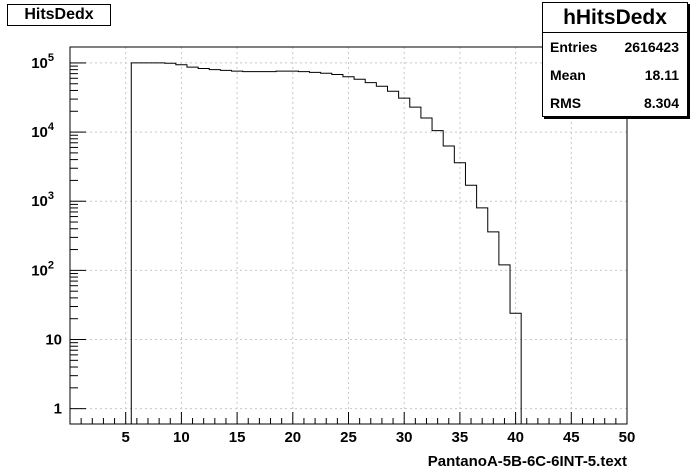 The width and height of the screenshot is (696, 472). What do you see at coordinates (527, 461) in the screenshot?
I see `x-axis-label: PantanoA-5B-6C-6INT-5.text` at bounding box center [527, 461].